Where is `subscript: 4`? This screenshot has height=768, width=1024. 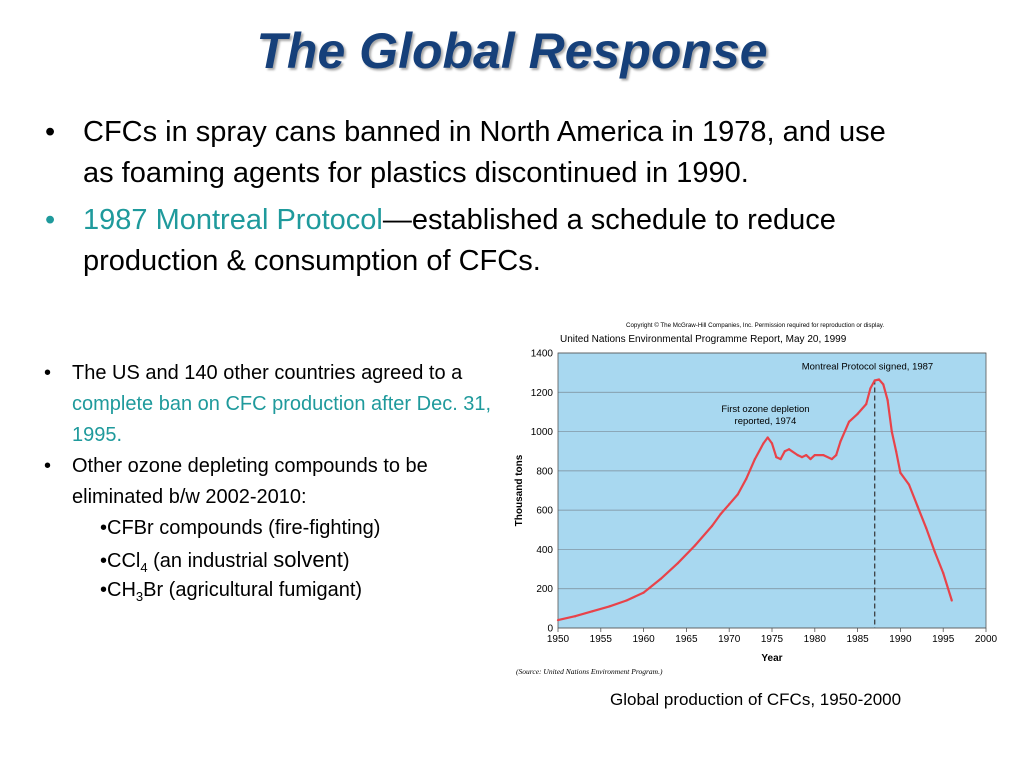 subscript: 4 is located at coordinates (144, 567).